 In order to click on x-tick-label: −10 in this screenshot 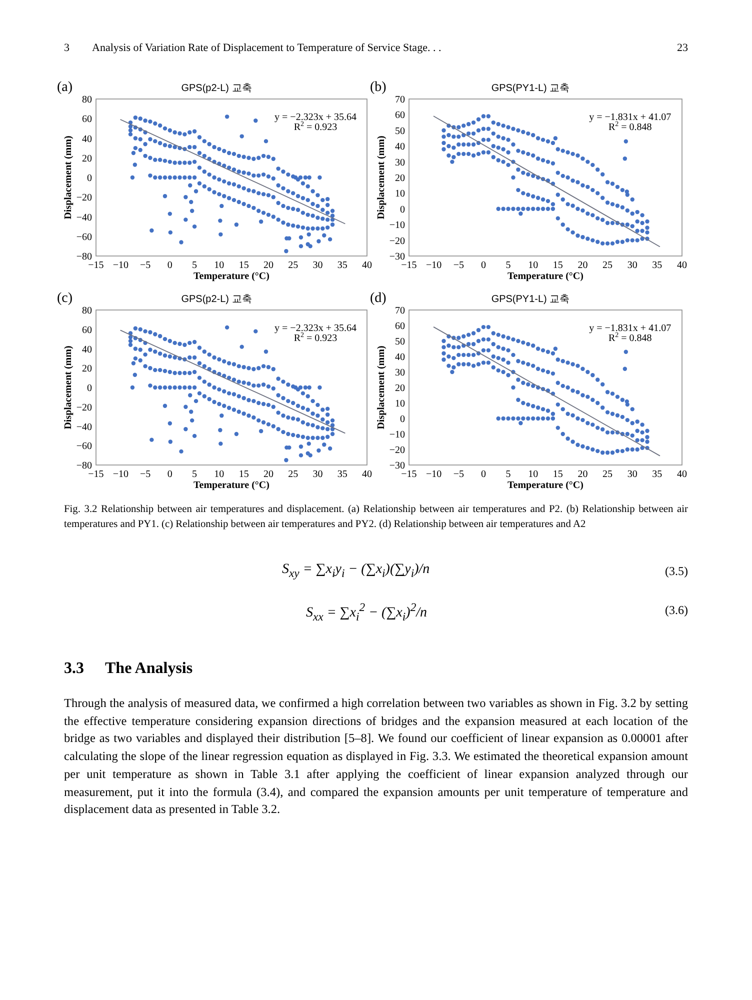, I will do `click(434, 265)`.